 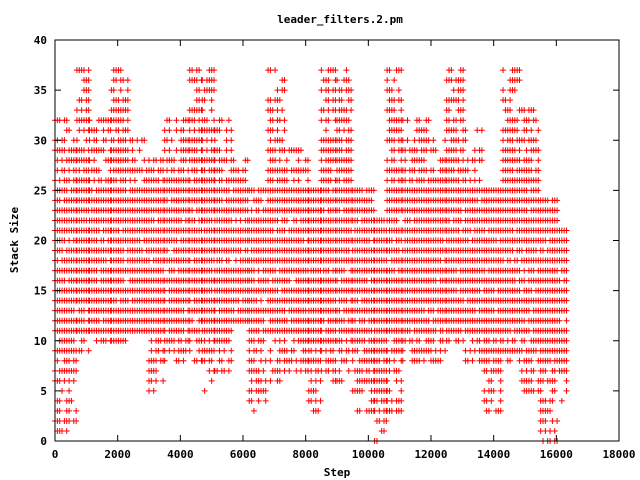 What do you see at coordinates (43, 441) in the screenshot?
I see `y-tick-label: 0` at bounding box center [43, 441].